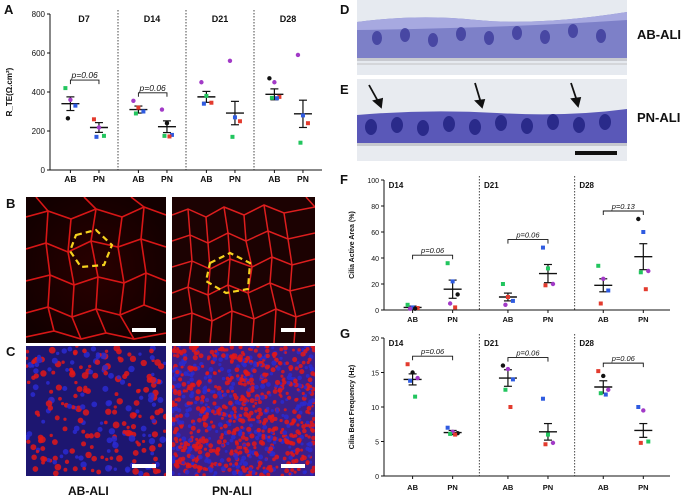  I want to click on y-axis-label: Cilia Beat Frequency (Hz), so click(352, 407).